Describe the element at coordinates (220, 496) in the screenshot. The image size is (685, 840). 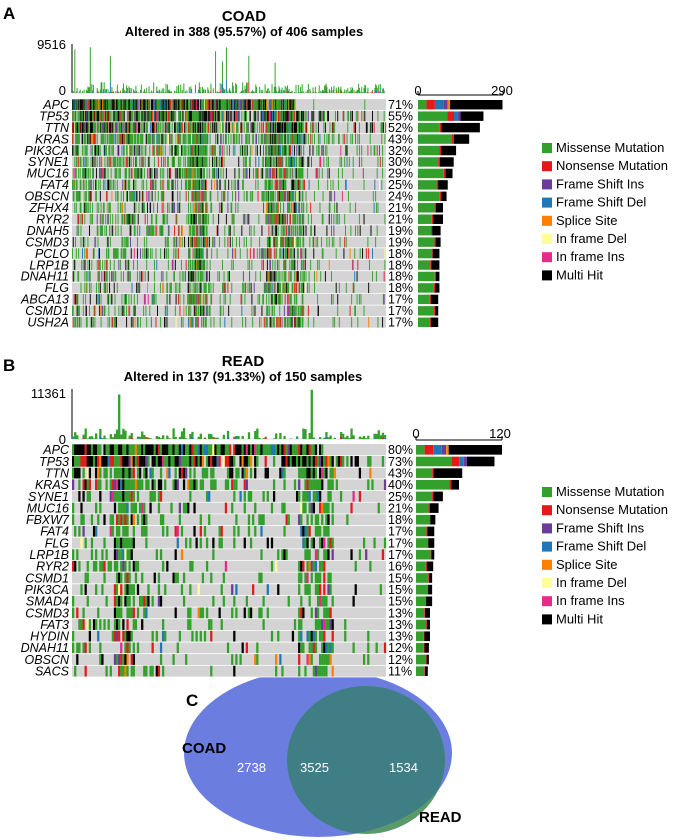
I see `oncoplot-row` at that location.